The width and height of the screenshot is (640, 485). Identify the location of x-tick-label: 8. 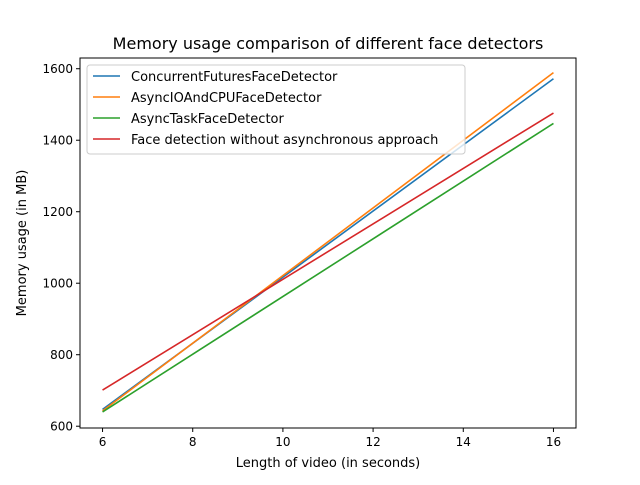
(193, 442).